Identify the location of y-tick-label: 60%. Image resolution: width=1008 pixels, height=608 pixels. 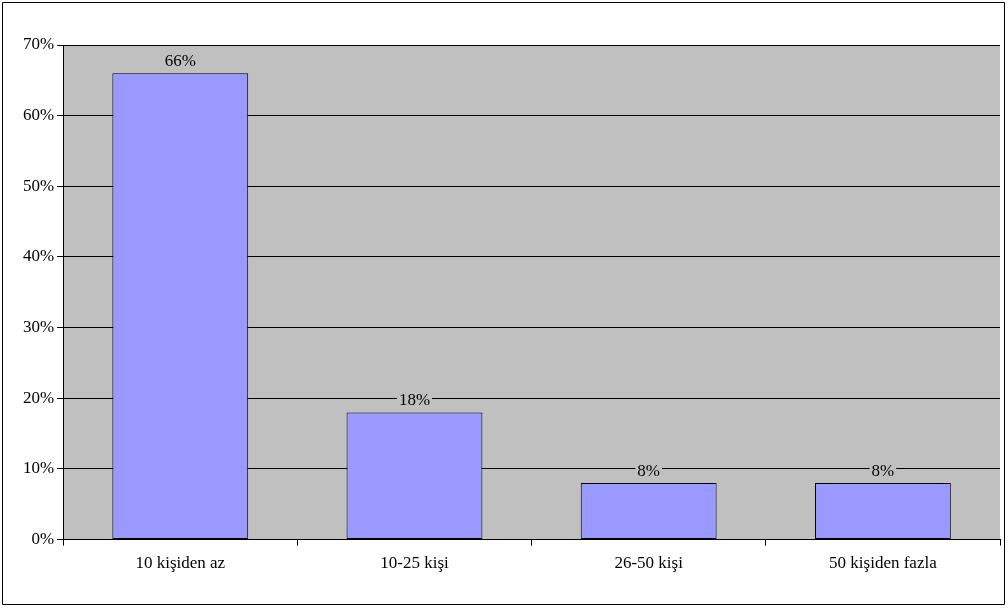
(38, 115).